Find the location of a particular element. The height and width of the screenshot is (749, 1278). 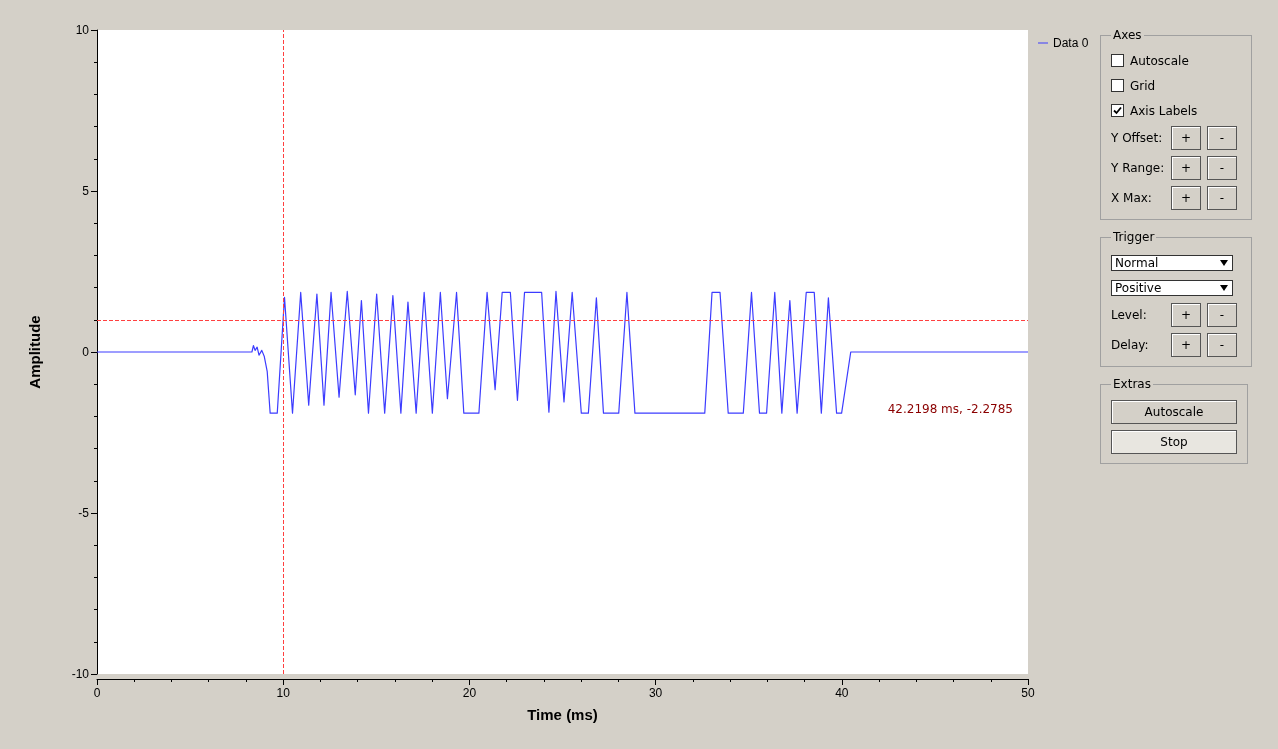

text: Y Offset: is located at coordinates (1137, 138).